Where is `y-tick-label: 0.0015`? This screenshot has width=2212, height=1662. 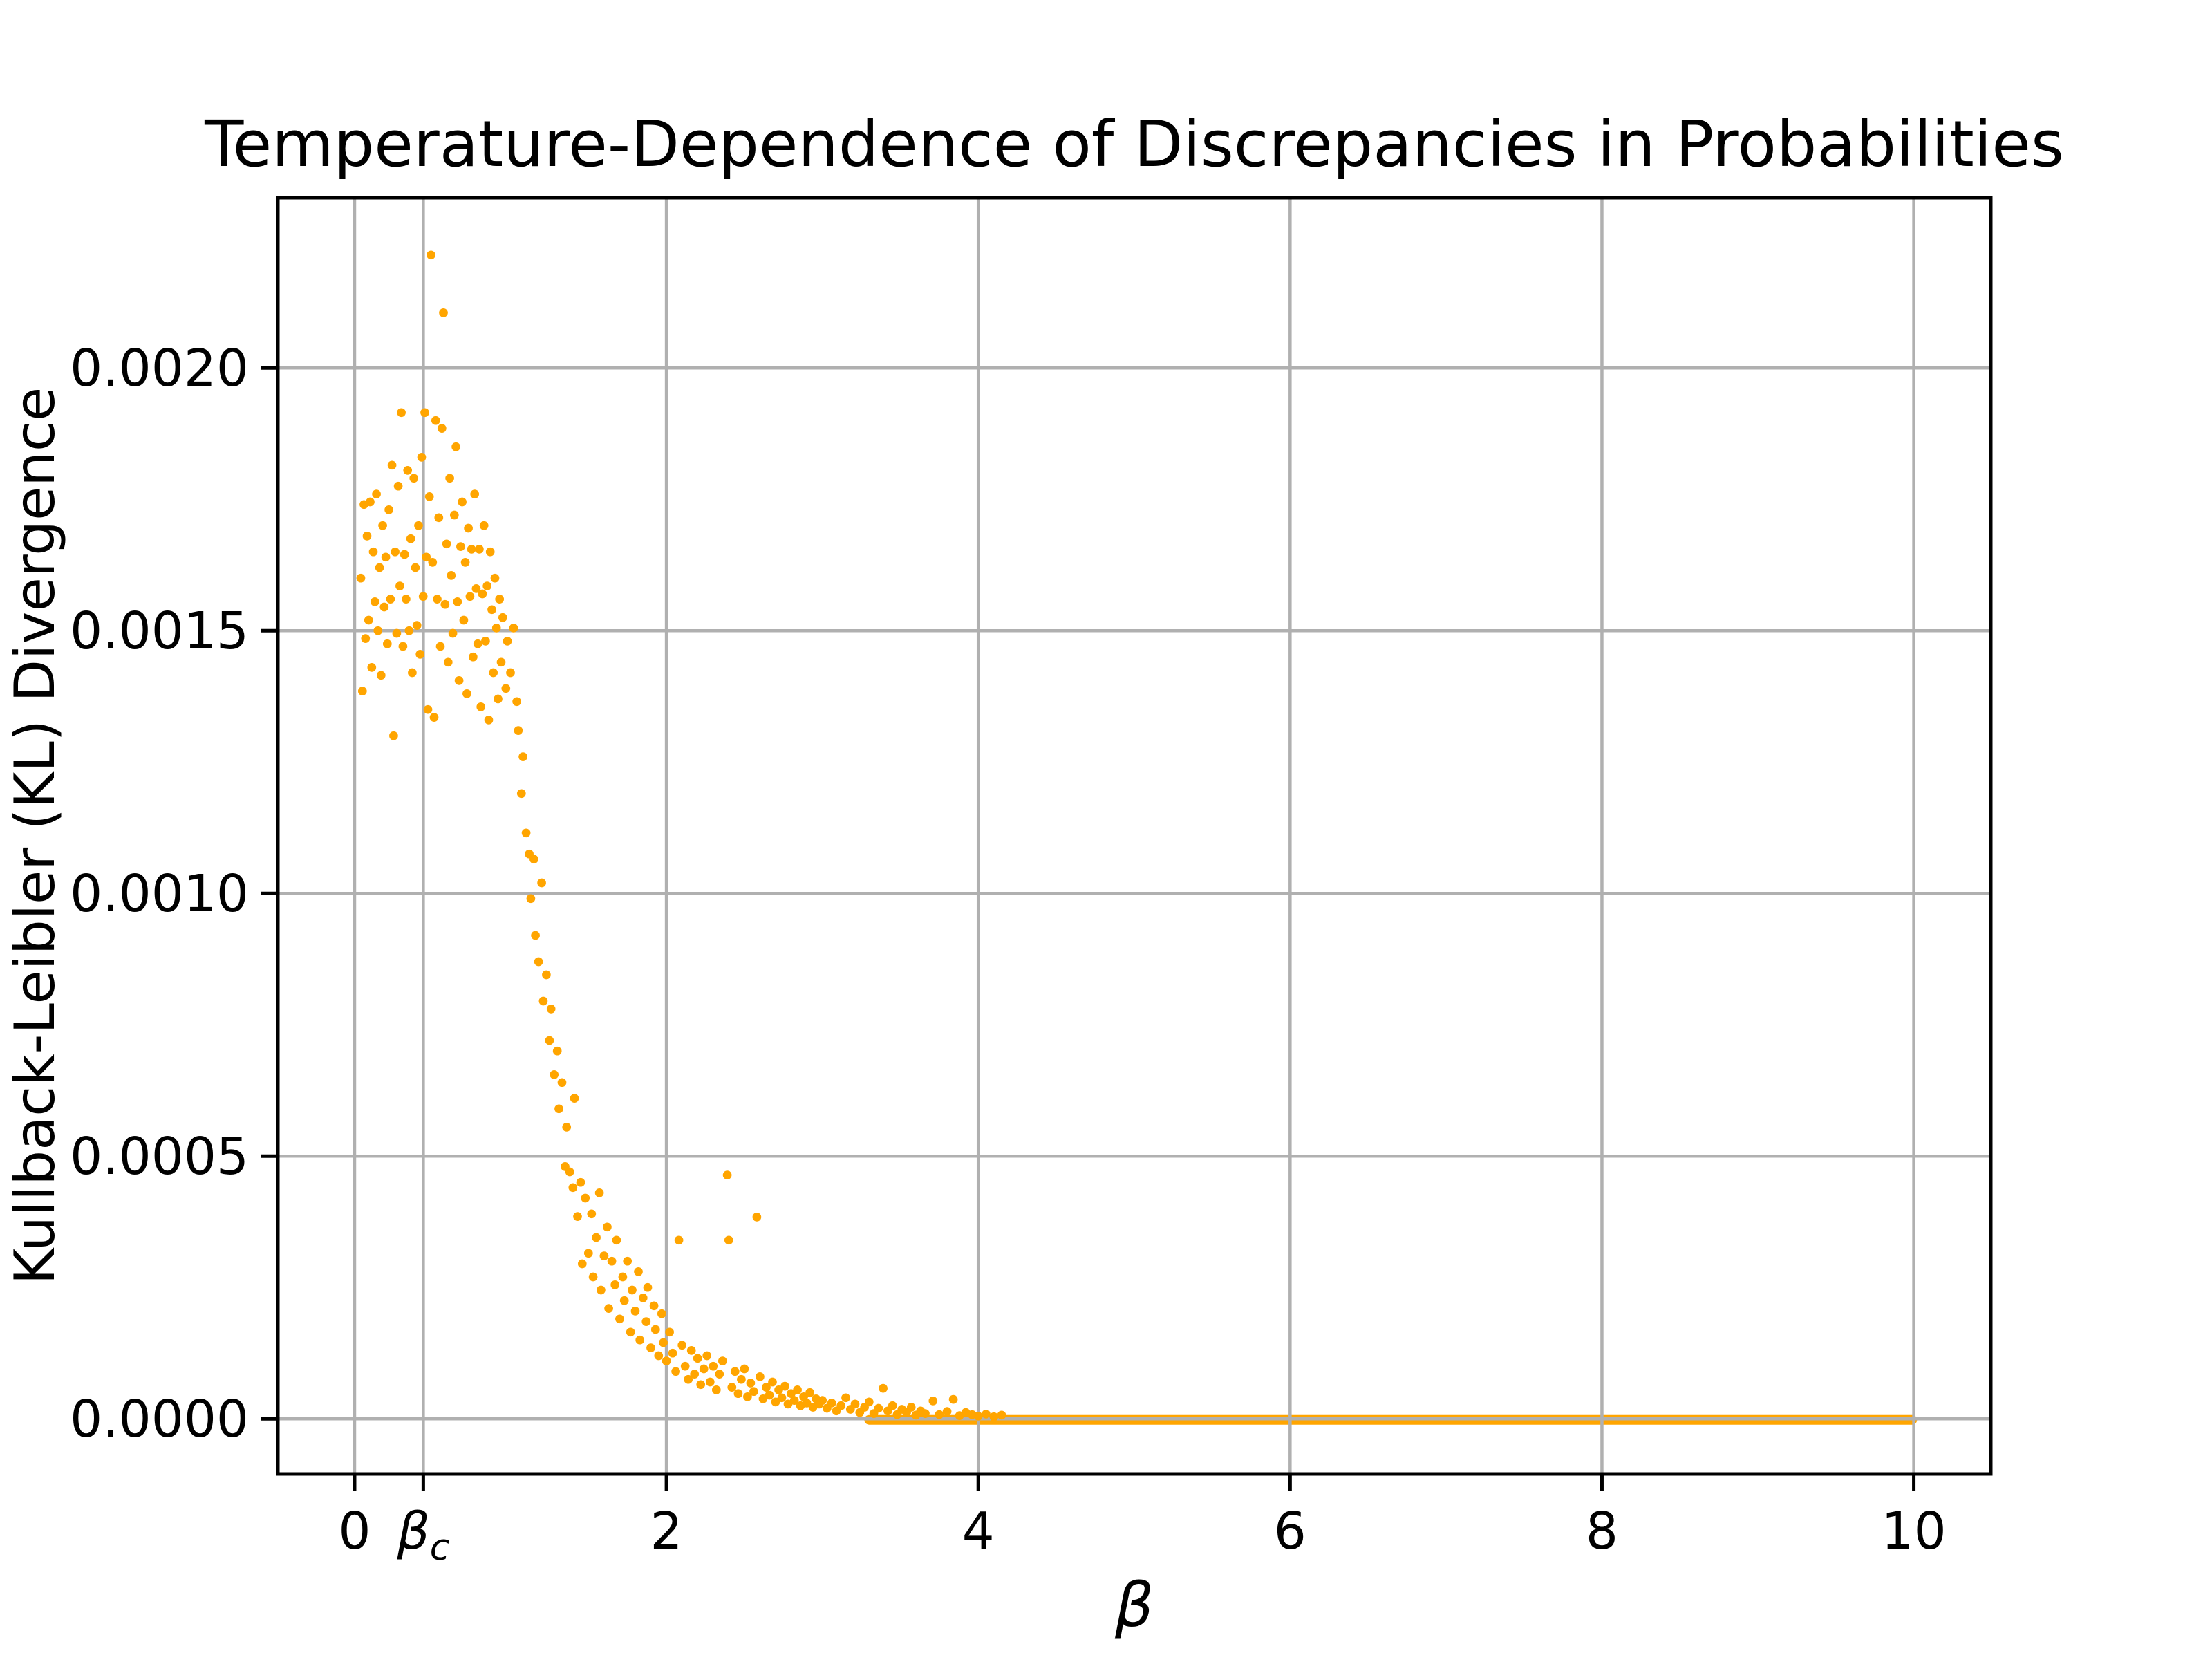 y-tick-label: 0.0015 is located at coordinates (159, 631).